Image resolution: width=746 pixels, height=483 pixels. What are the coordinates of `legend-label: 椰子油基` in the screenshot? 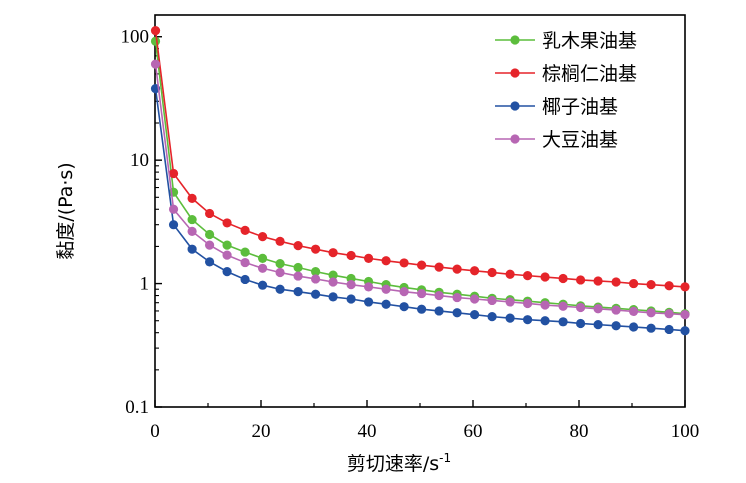 It's located at (580, 107).